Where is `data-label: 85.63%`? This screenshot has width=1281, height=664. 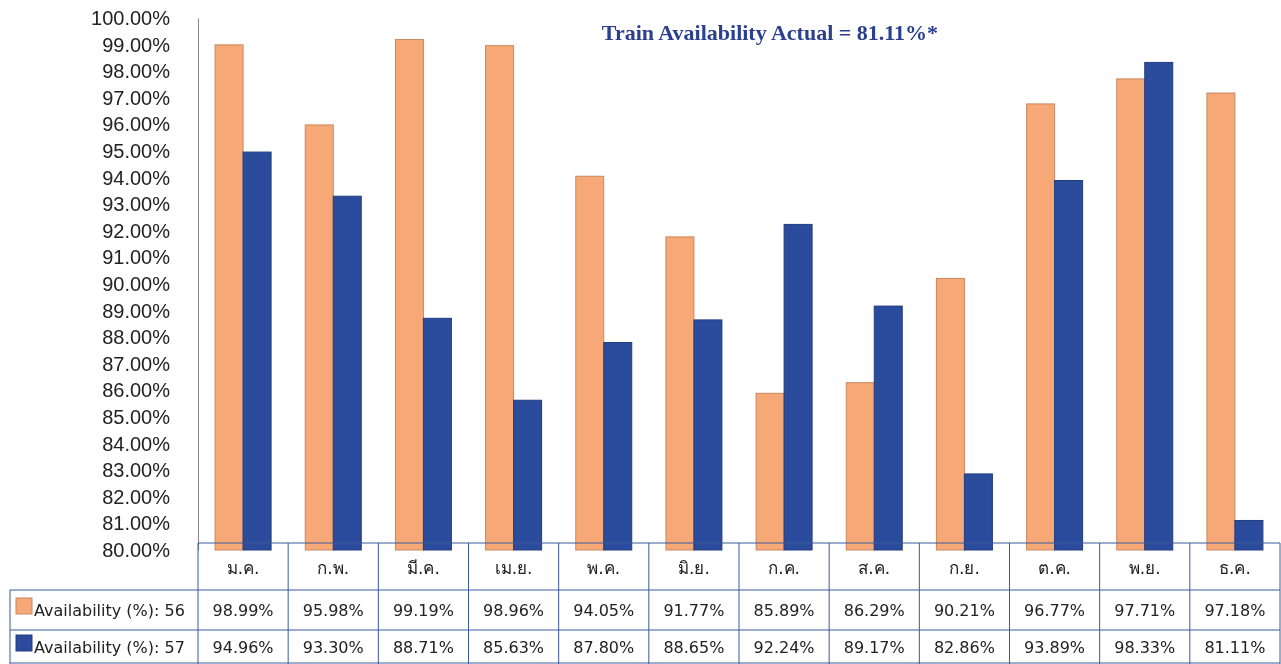
data-label: 85.63% is located at coordinates (514, 647).